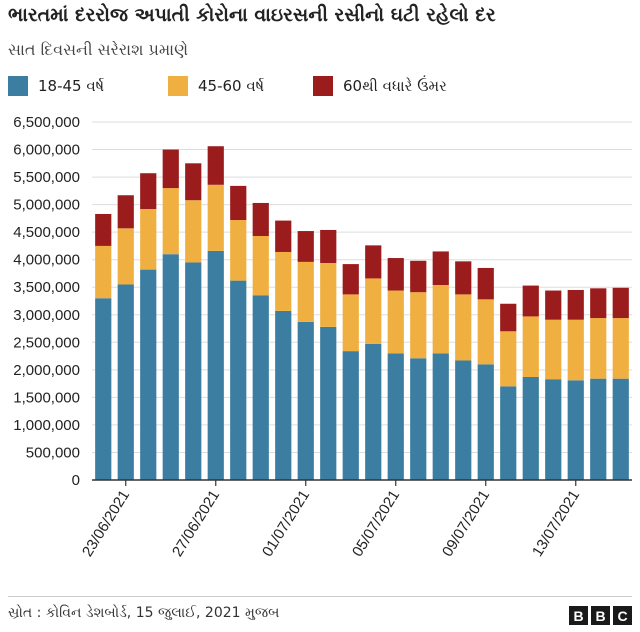 Image resolution: width=640 pixels, height=632 pixels. What do you see at coordinates (196, 523) in the screenshot?
I see `x-tick-label: 27/06/2021` at bounding box center [196, 523].